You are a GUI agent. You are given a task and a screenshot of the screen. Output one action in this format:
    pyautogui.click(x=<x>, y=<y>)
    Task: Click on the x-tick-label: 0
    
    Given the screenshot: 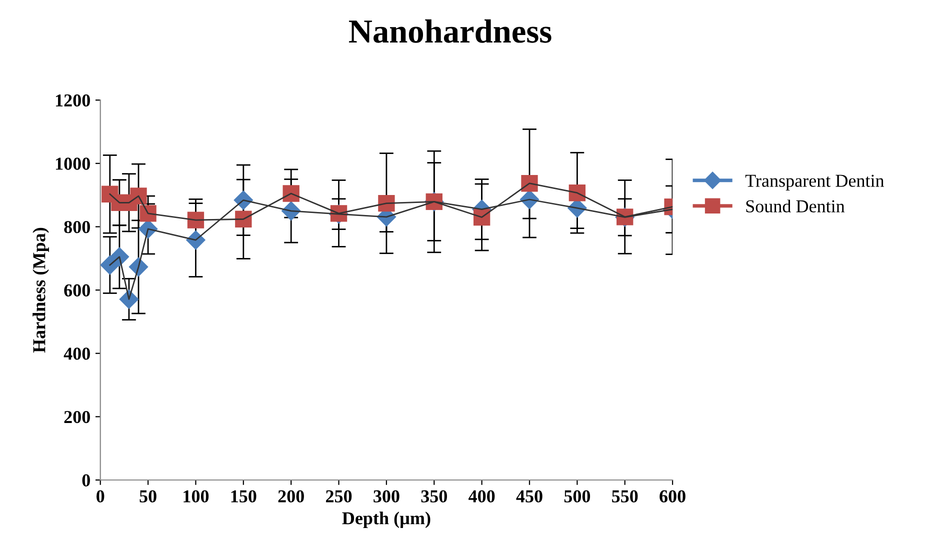 What is the action you would take?
    pyautogui.click(x=100, y=496)
    